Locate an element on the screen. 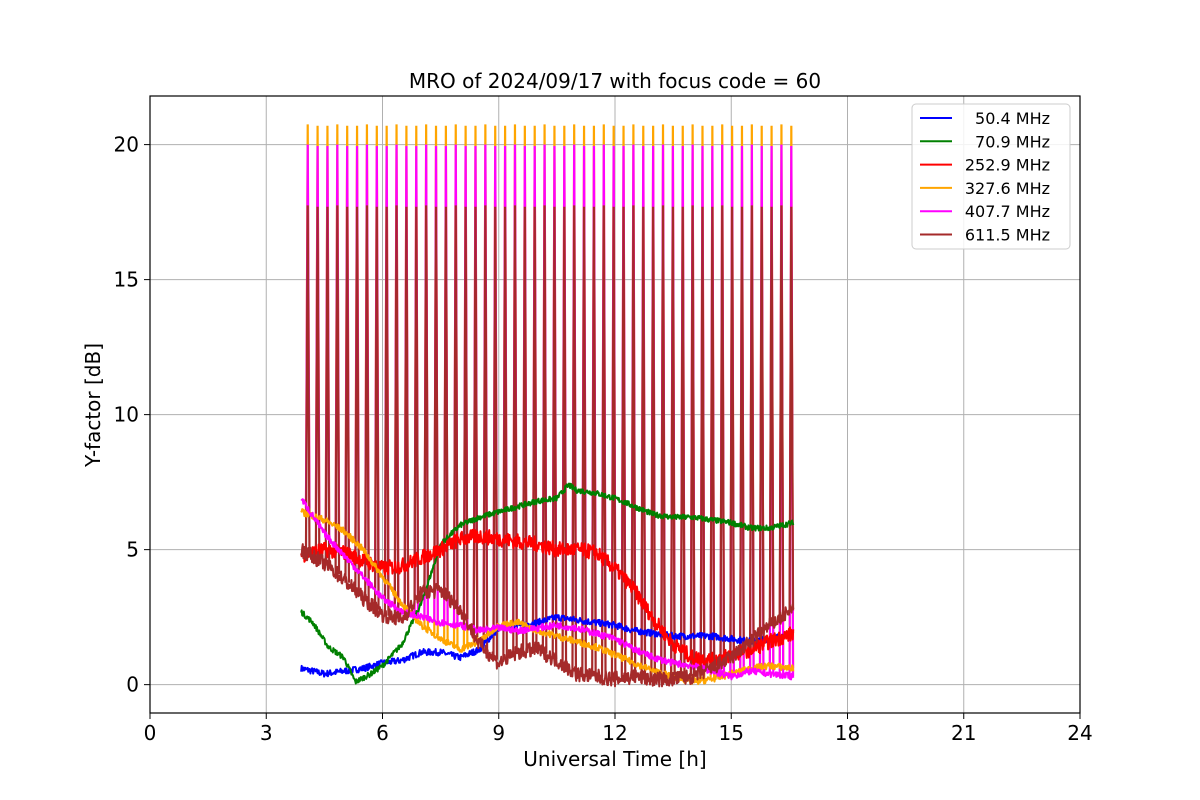  x-axis-label: Universal Time [h] is located at coordinates (614, 759).